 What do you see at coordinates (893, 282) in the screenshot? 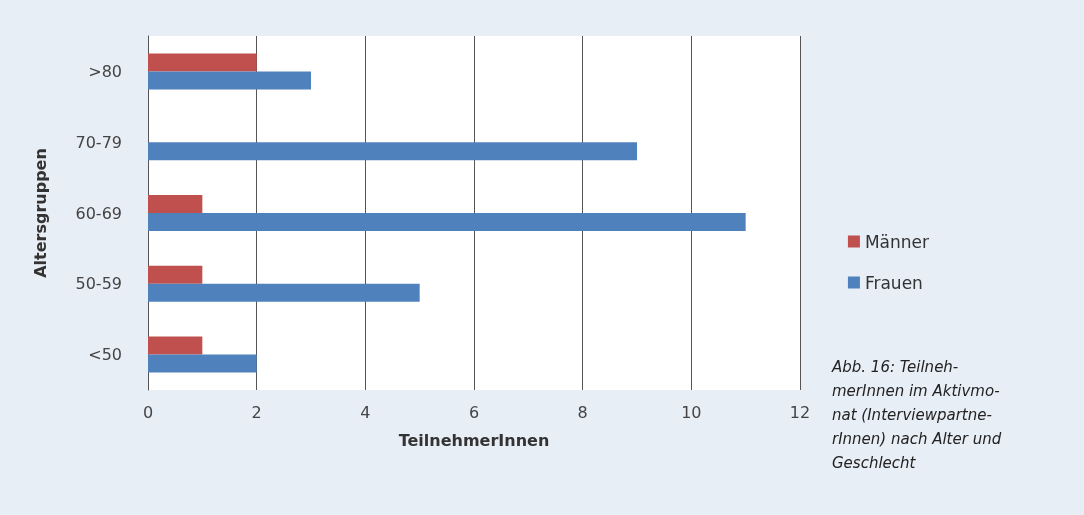
I see `legend-label: Frauen` at bounding box center [893, 282].